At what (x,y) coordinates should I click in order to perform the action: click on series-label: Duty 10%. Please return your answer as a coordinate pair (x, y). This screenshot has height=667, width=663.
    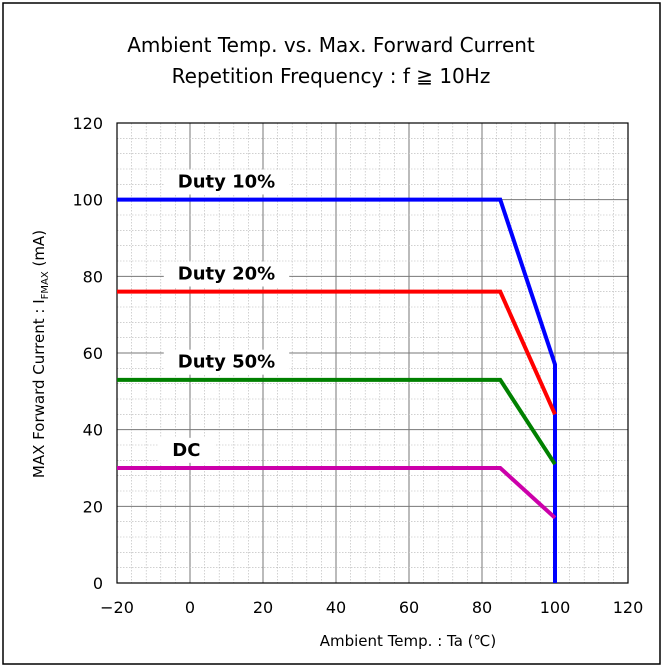
    Looking at the image, I should click on (226, 182).